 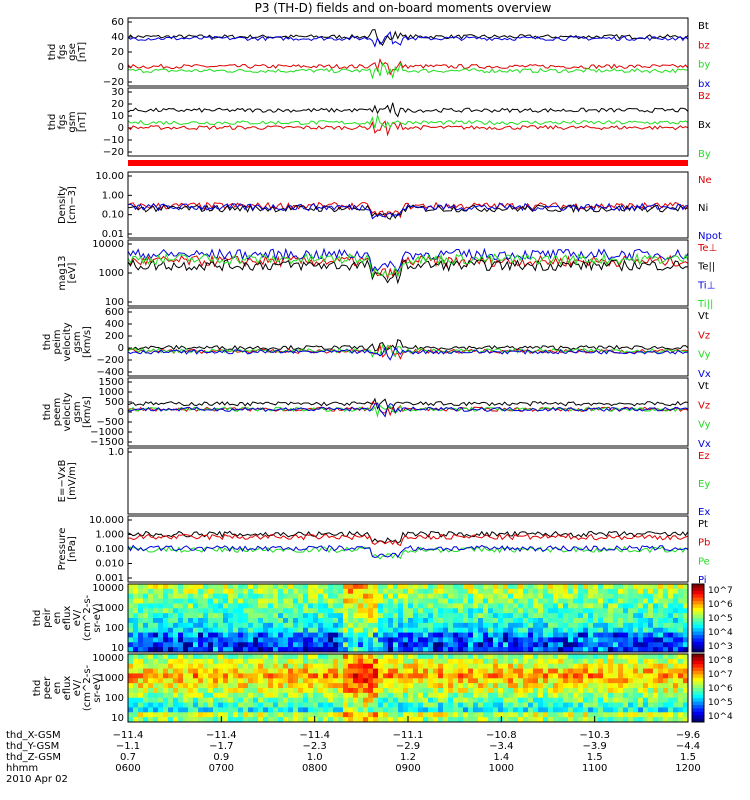 What do you see at coordinates (703, 208) in the screenshot?
I see `legend-entry: Ni` at bounding box center [703, 208].